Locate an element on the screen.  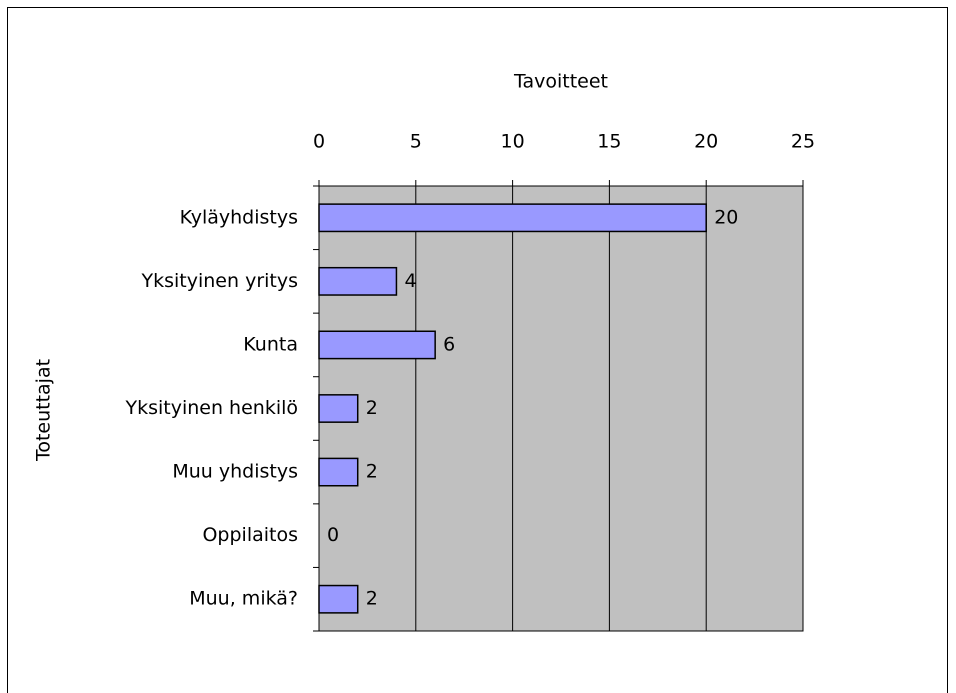
x-tick-label: 20 is located at coordinates (706, 142).